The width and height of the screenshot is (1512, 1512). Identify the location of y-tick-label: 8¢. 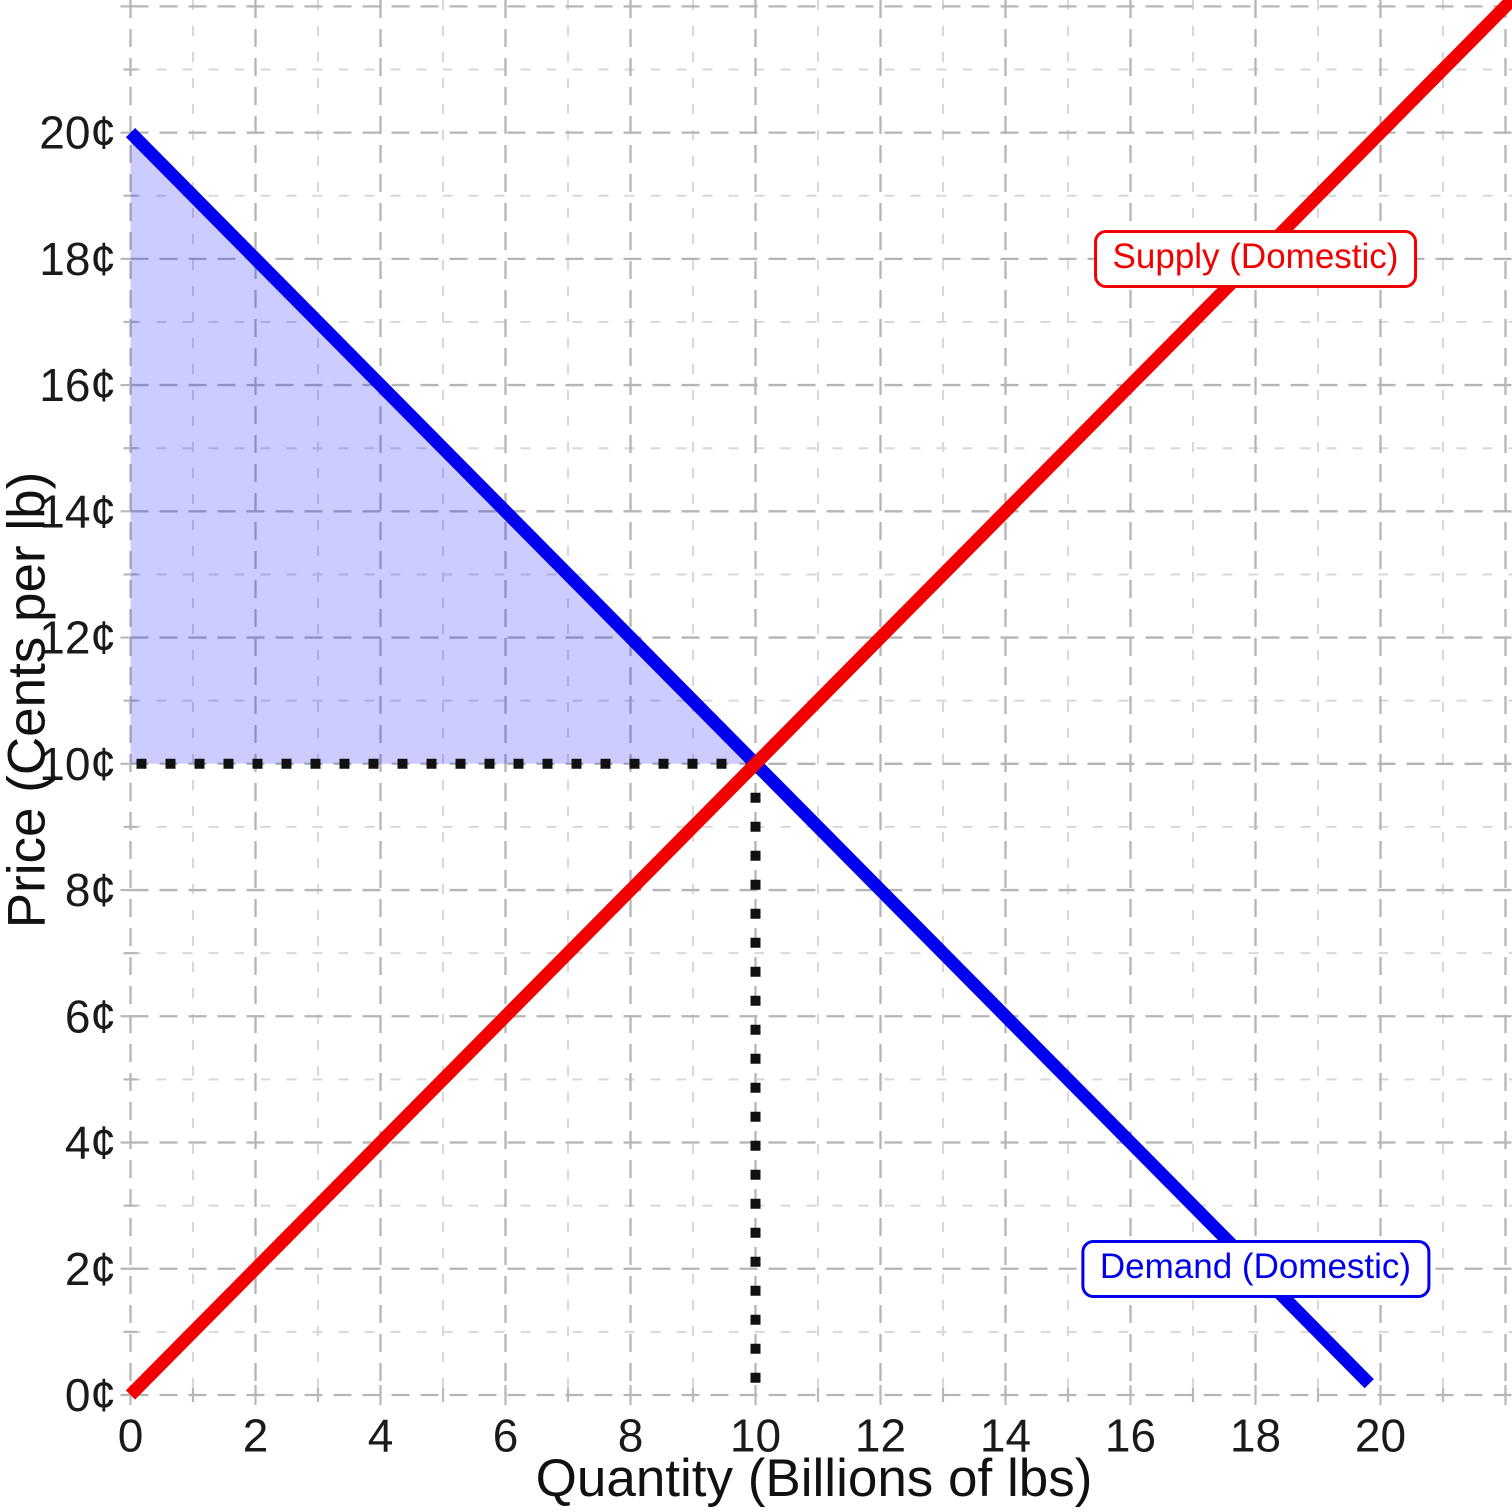
(90, 890).